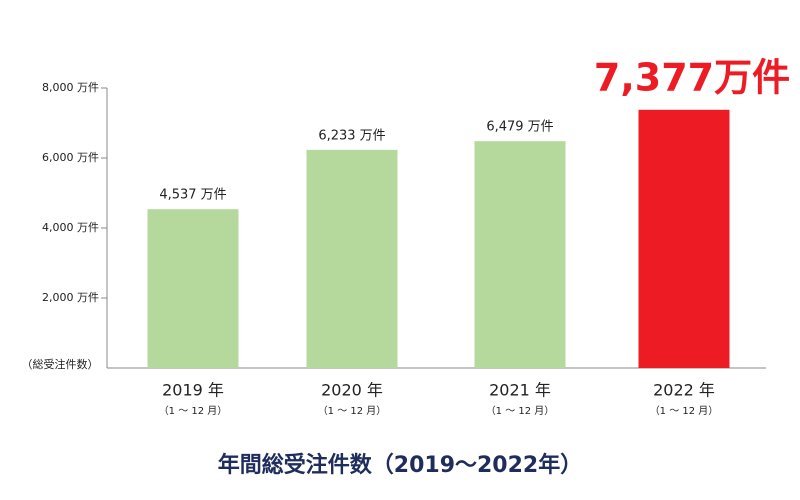  Describe the element at coordinates (352, 390) in the screenshot. I see `x-tick-label: 2020 年` at that location.